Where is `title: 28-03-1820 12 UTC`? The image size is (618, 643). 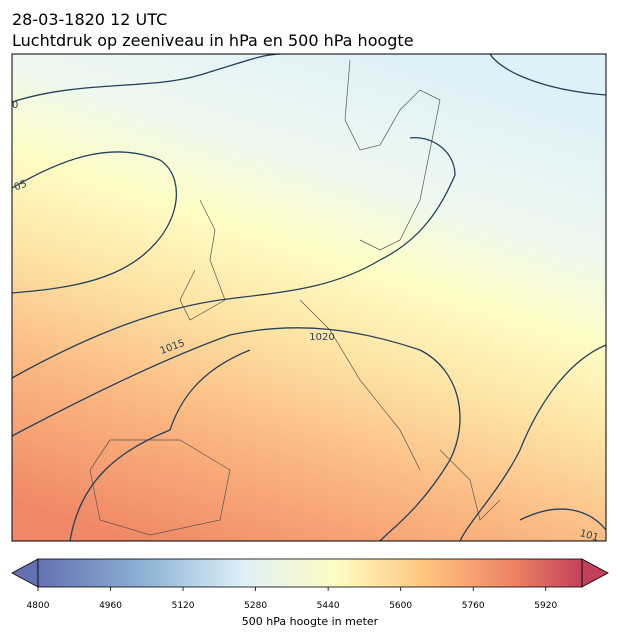
title: 28-03-1820 12 UTC is located at coordinates (89, 19).